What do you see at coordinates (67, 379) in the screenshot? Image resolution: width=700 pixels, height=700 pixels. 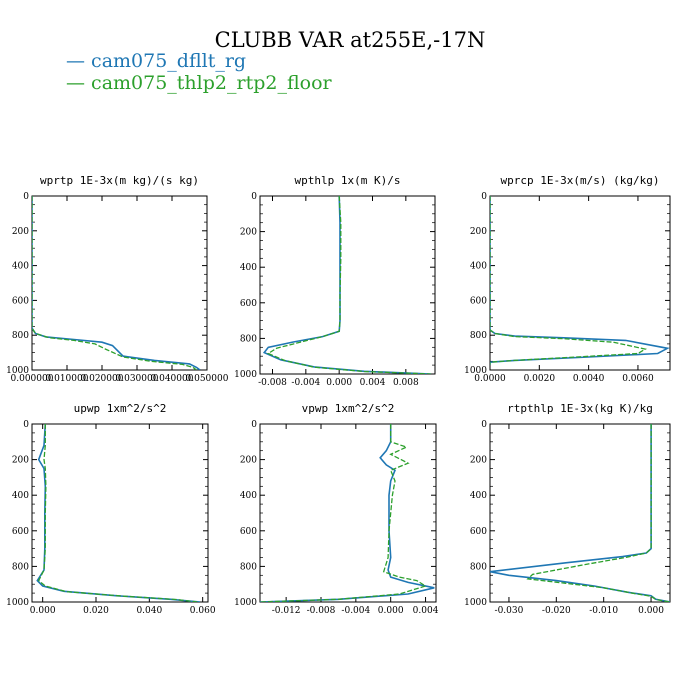 I see `panel-1-xtick-label: 0.010000` at bounding box center [67, 379].